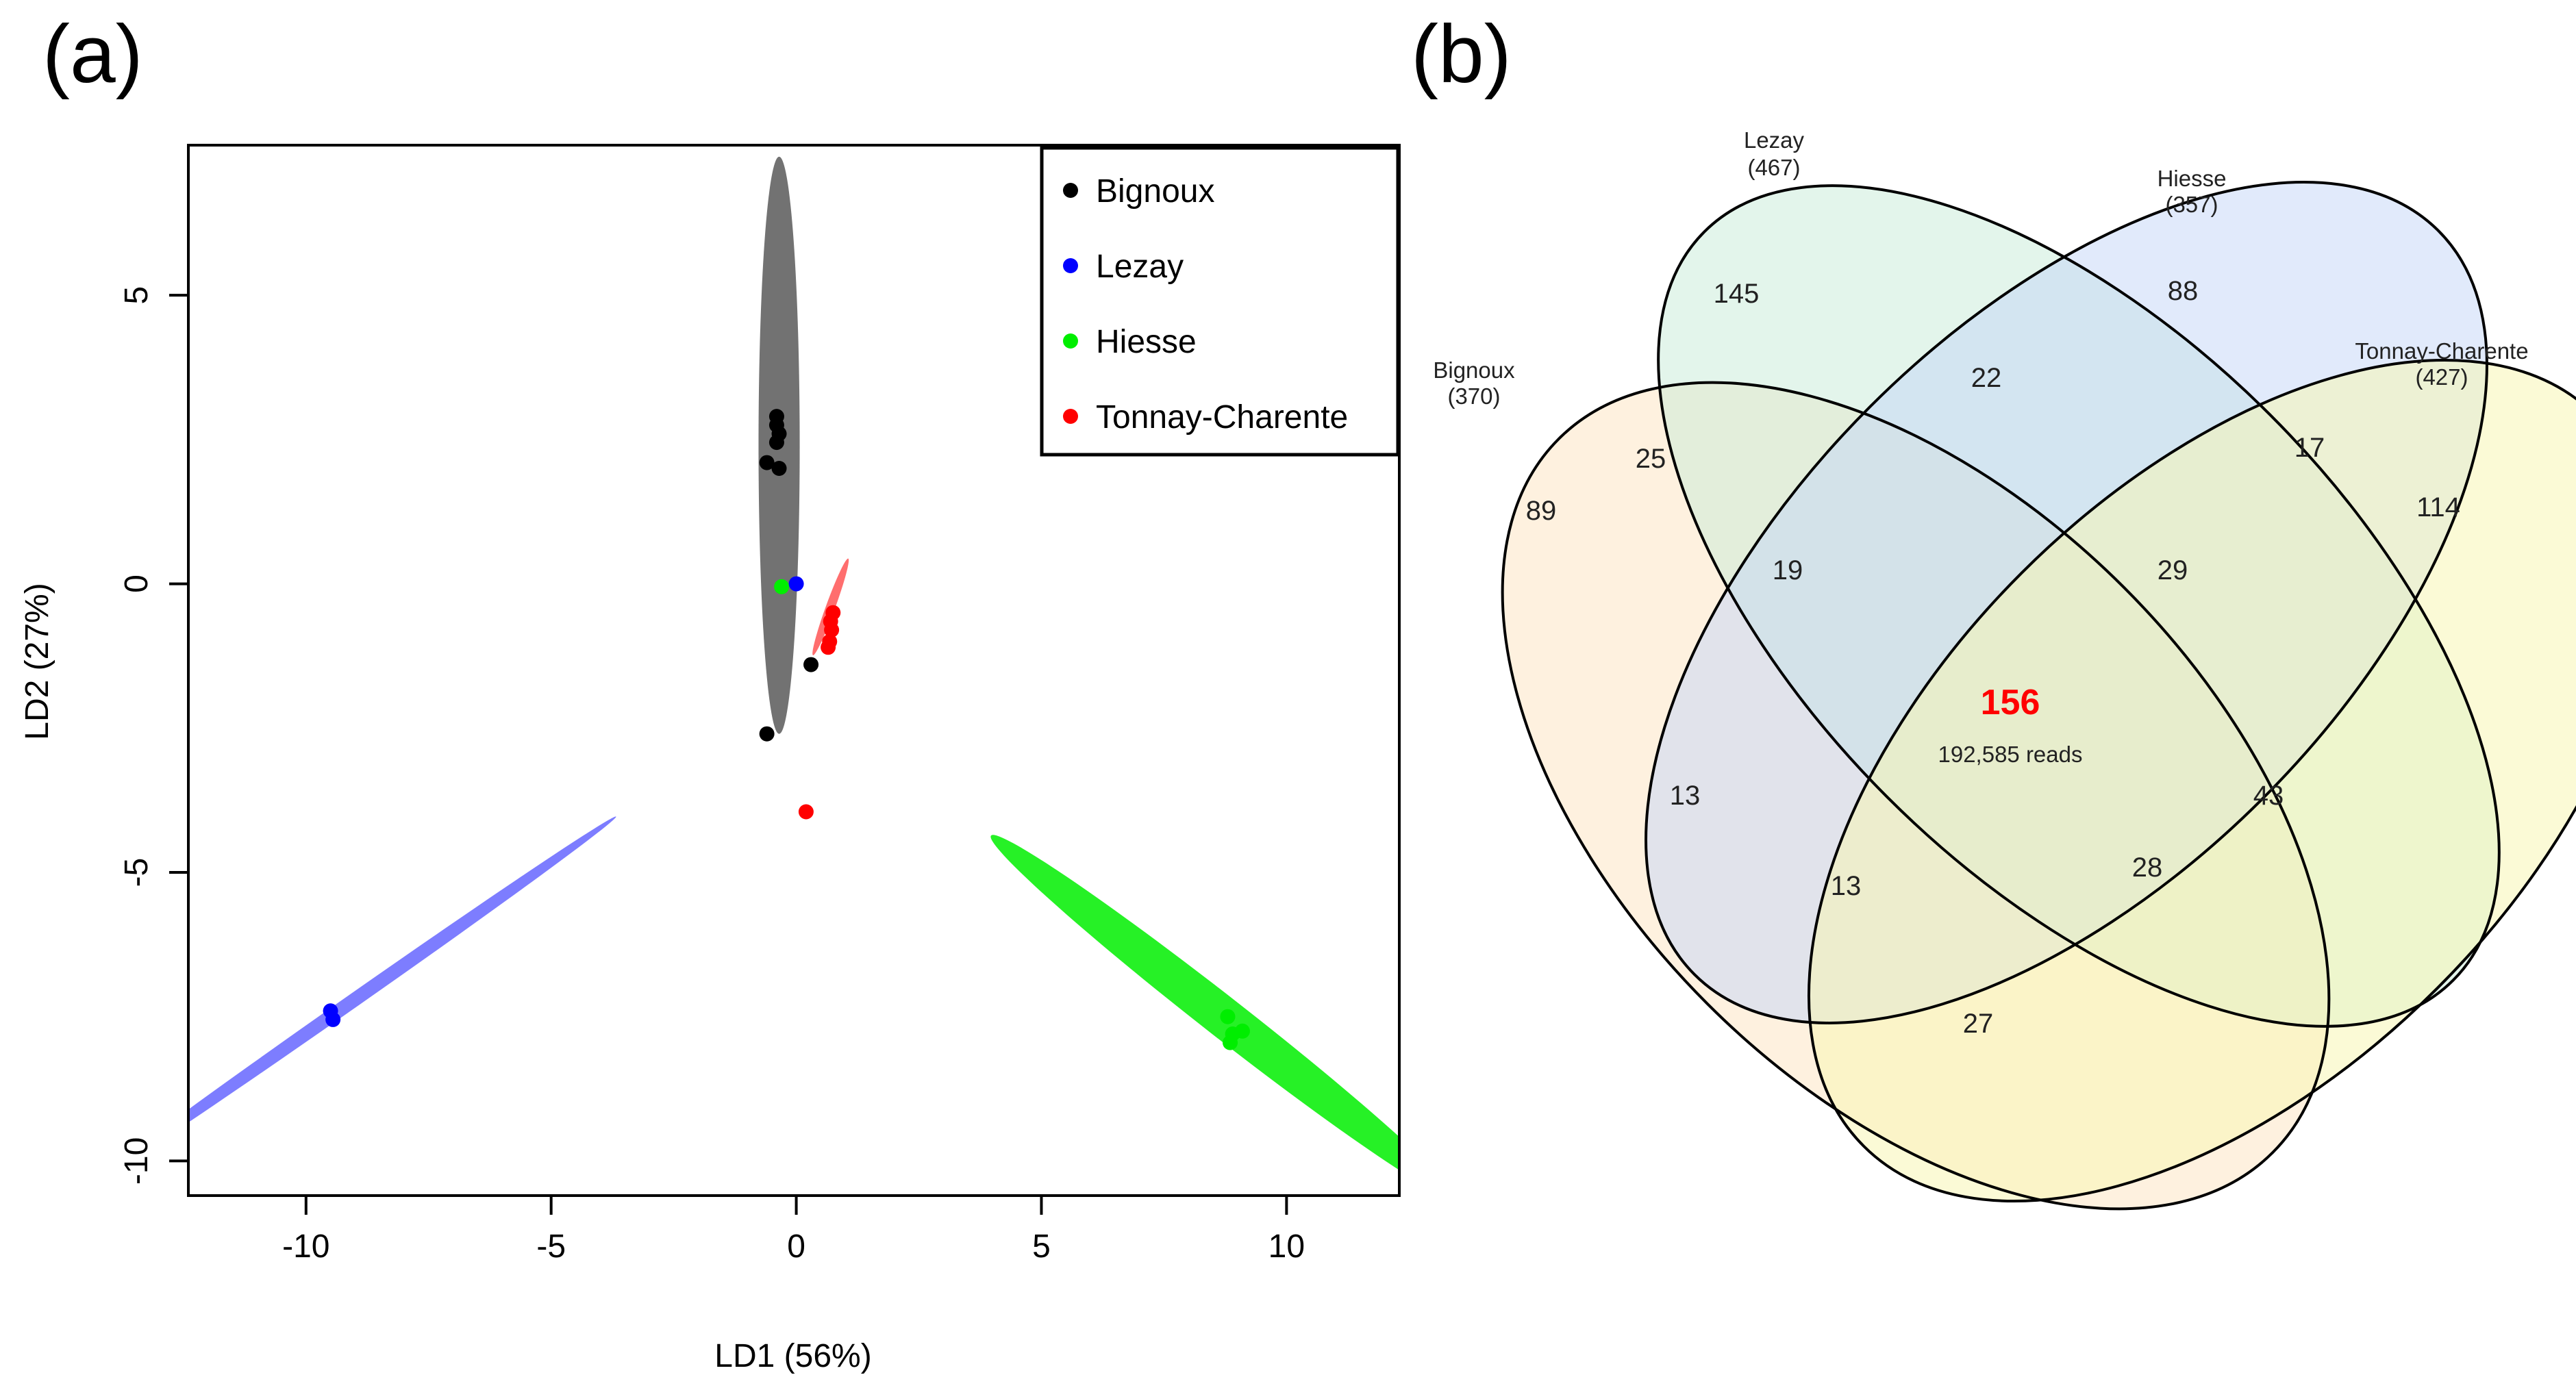 This screenshot has height=1388, width=2576. I want to click on panel-b-label: (b), so click(1461, 54).